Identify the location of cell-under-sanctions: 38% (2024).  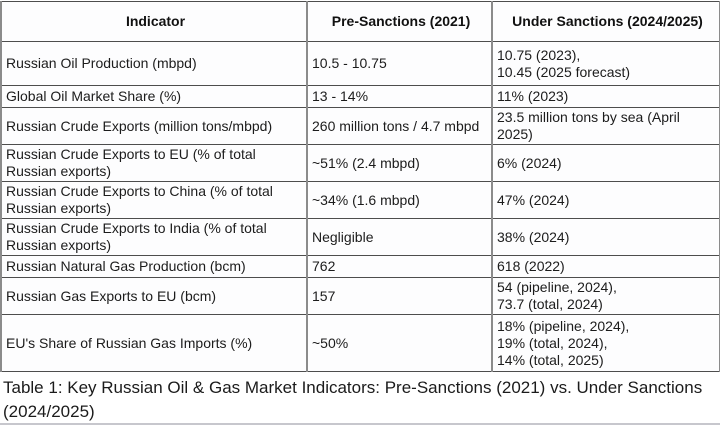
(605, 237).